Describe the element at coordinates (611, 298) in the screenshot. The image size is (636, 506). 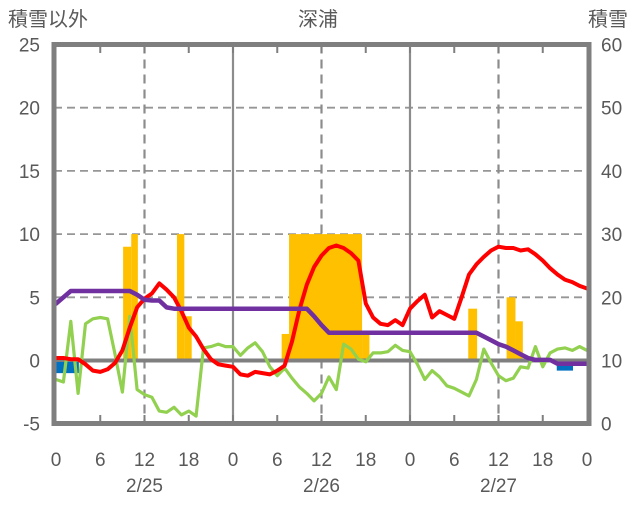
I see `right-tick-label: 20` at that location.